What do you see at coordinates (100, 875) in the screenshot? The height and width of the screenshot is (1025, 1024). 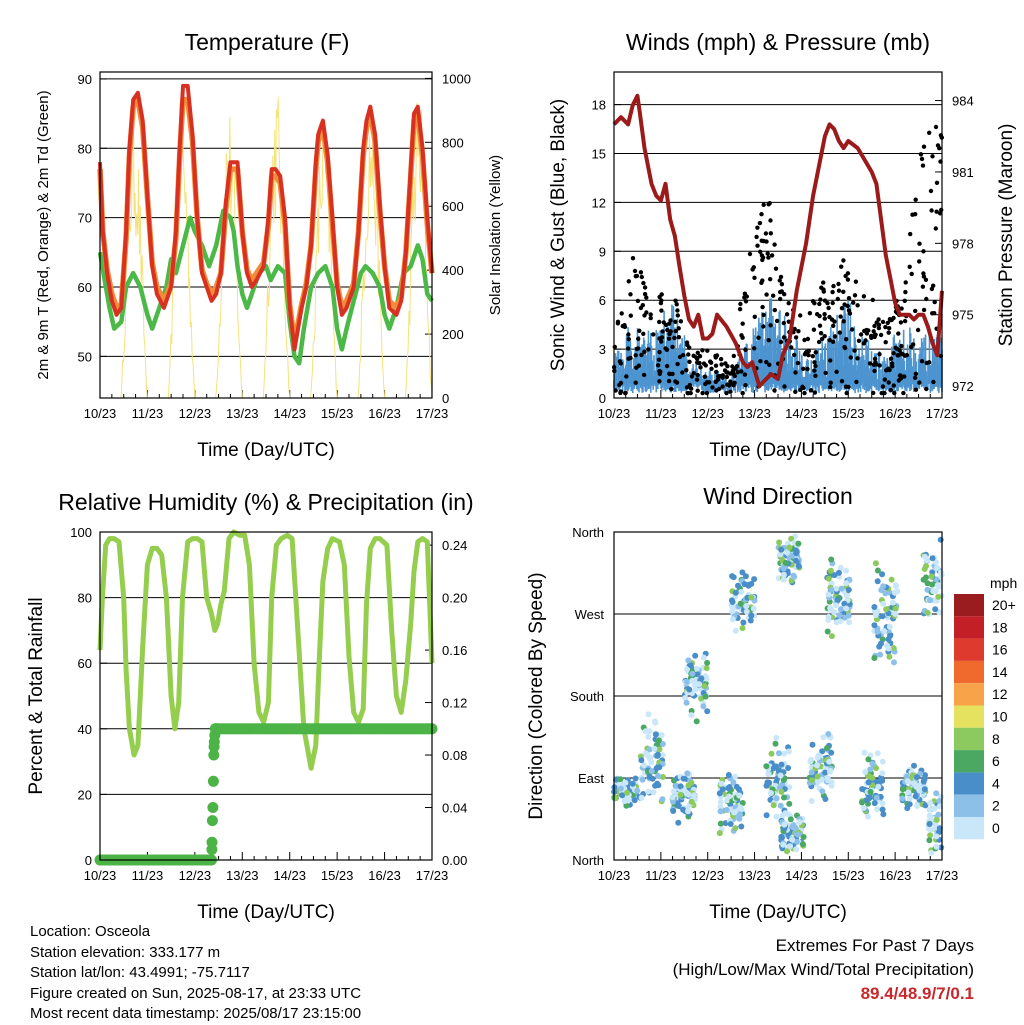 I see `x-tick-label: 10/23` at bounding box center [100, 875].